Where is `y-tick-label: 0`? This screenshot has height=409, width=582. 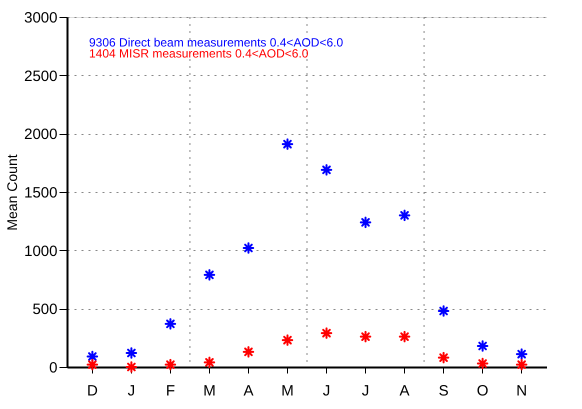 y-tick-label: 0 is located at coordinates (53, 368).